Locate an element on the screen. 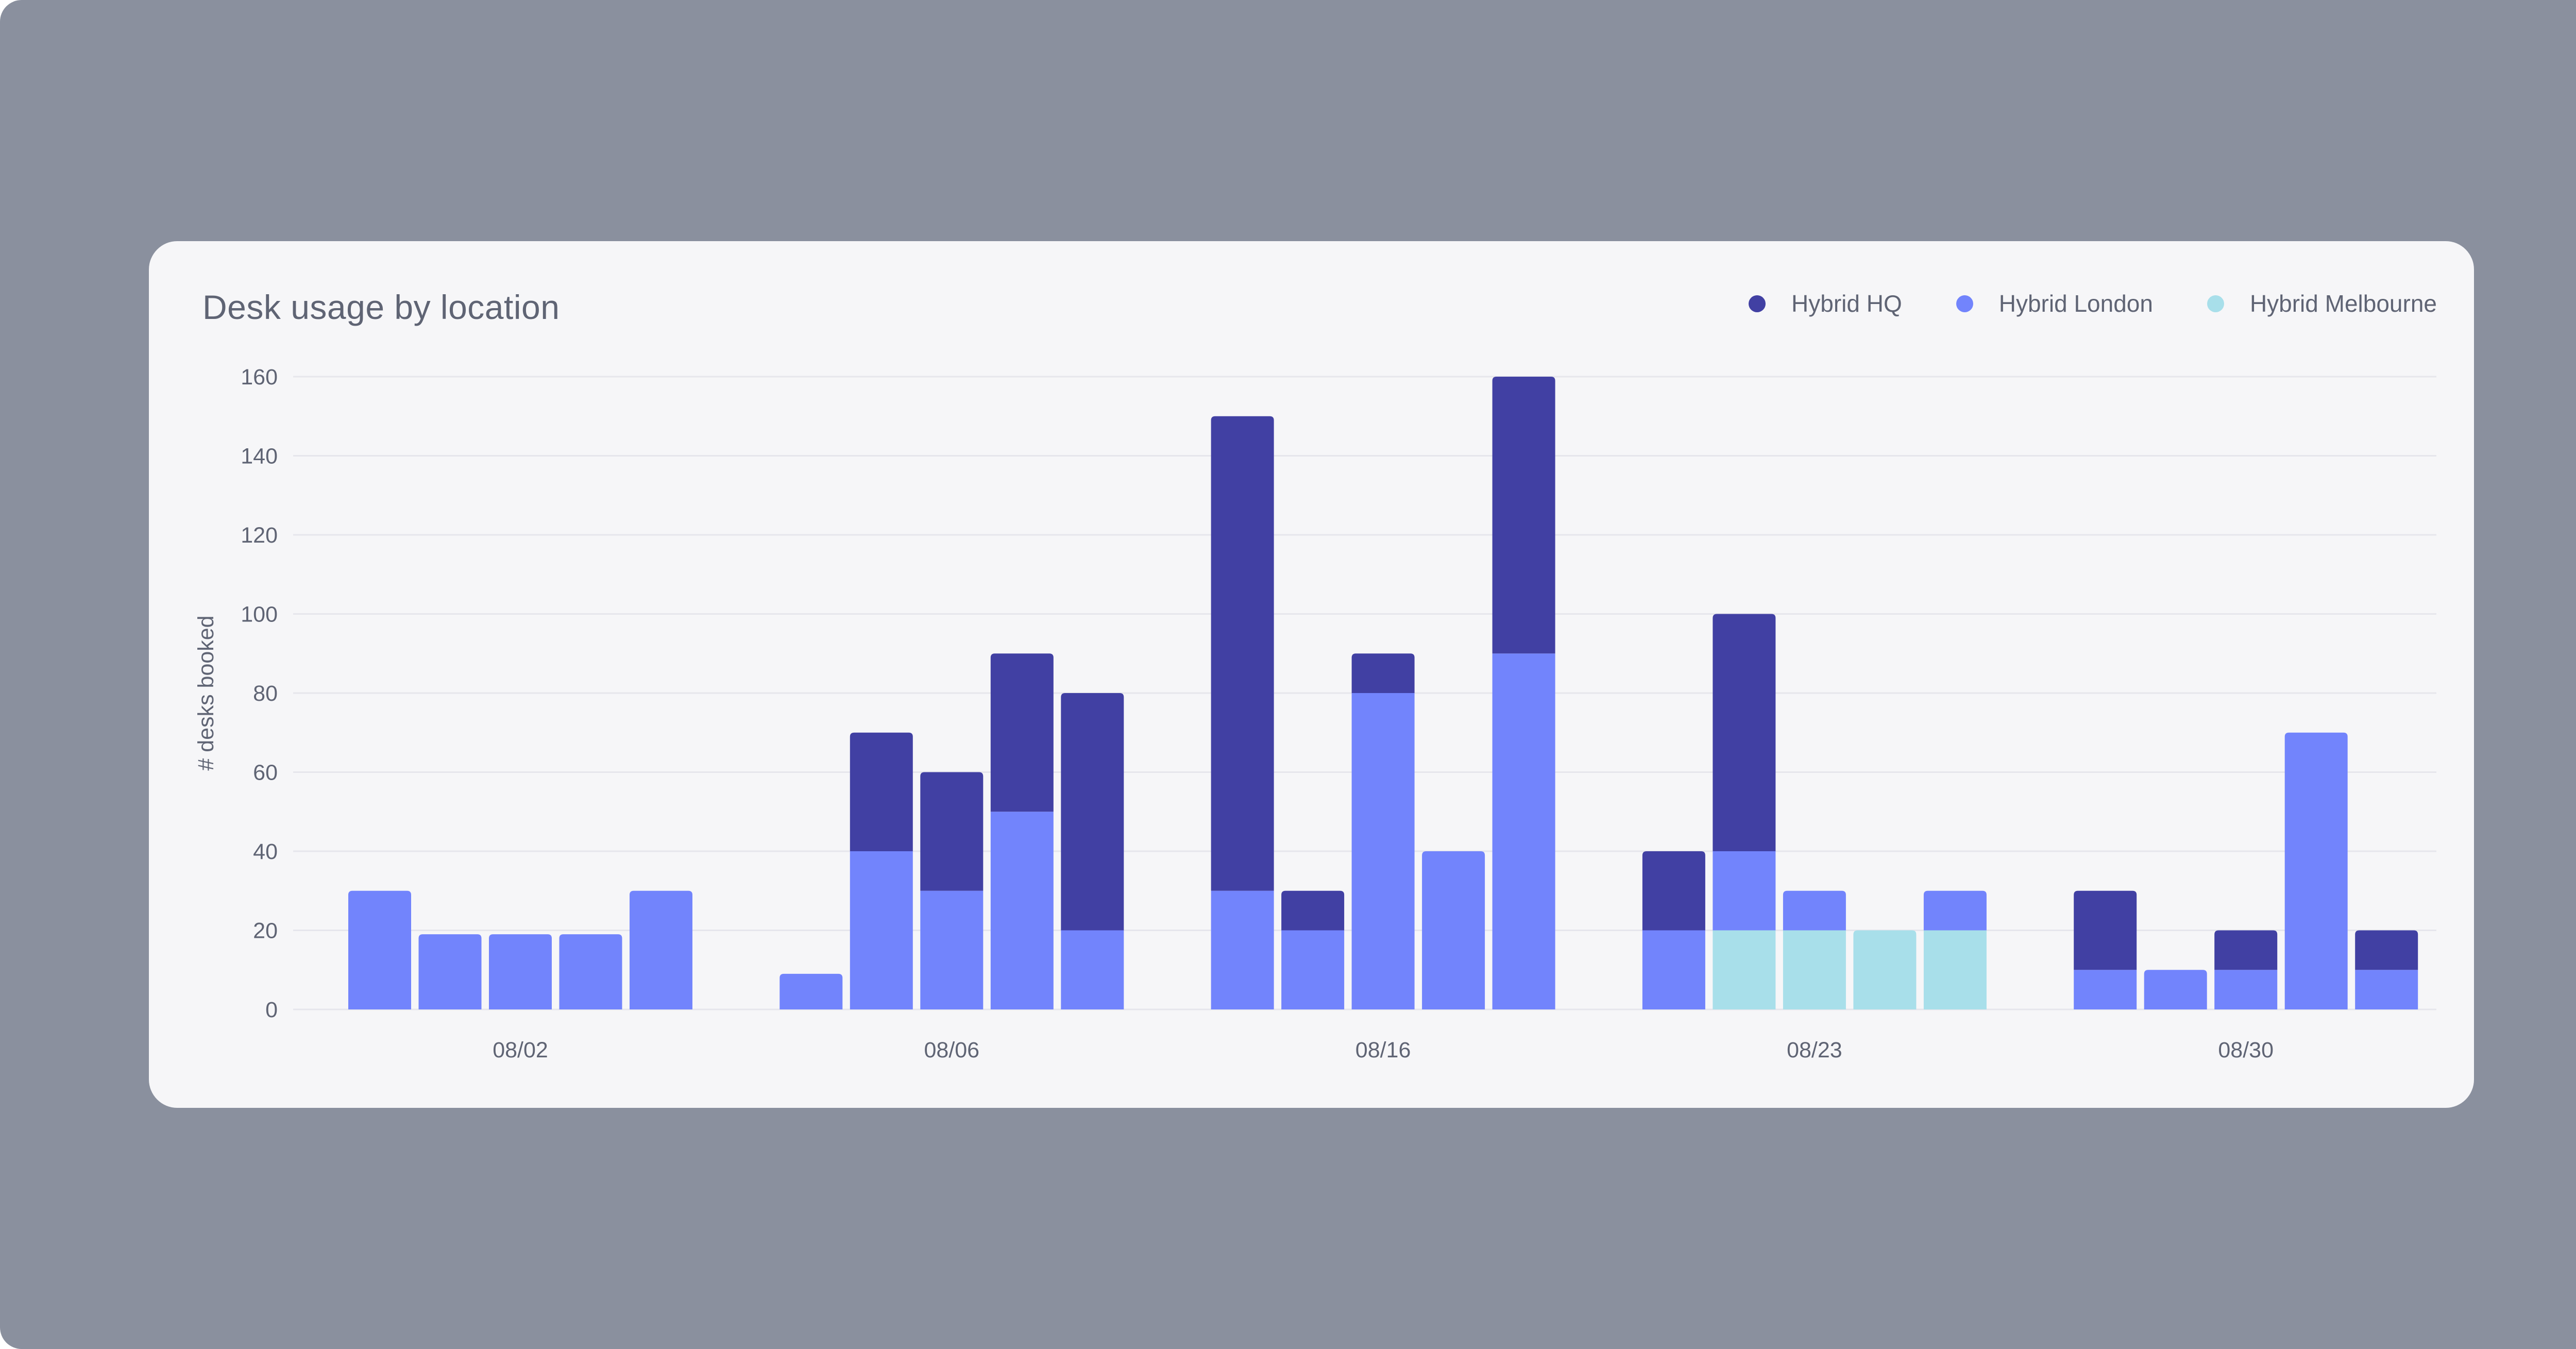  y-tick-label: 80 is located at coordinates (265, 693).